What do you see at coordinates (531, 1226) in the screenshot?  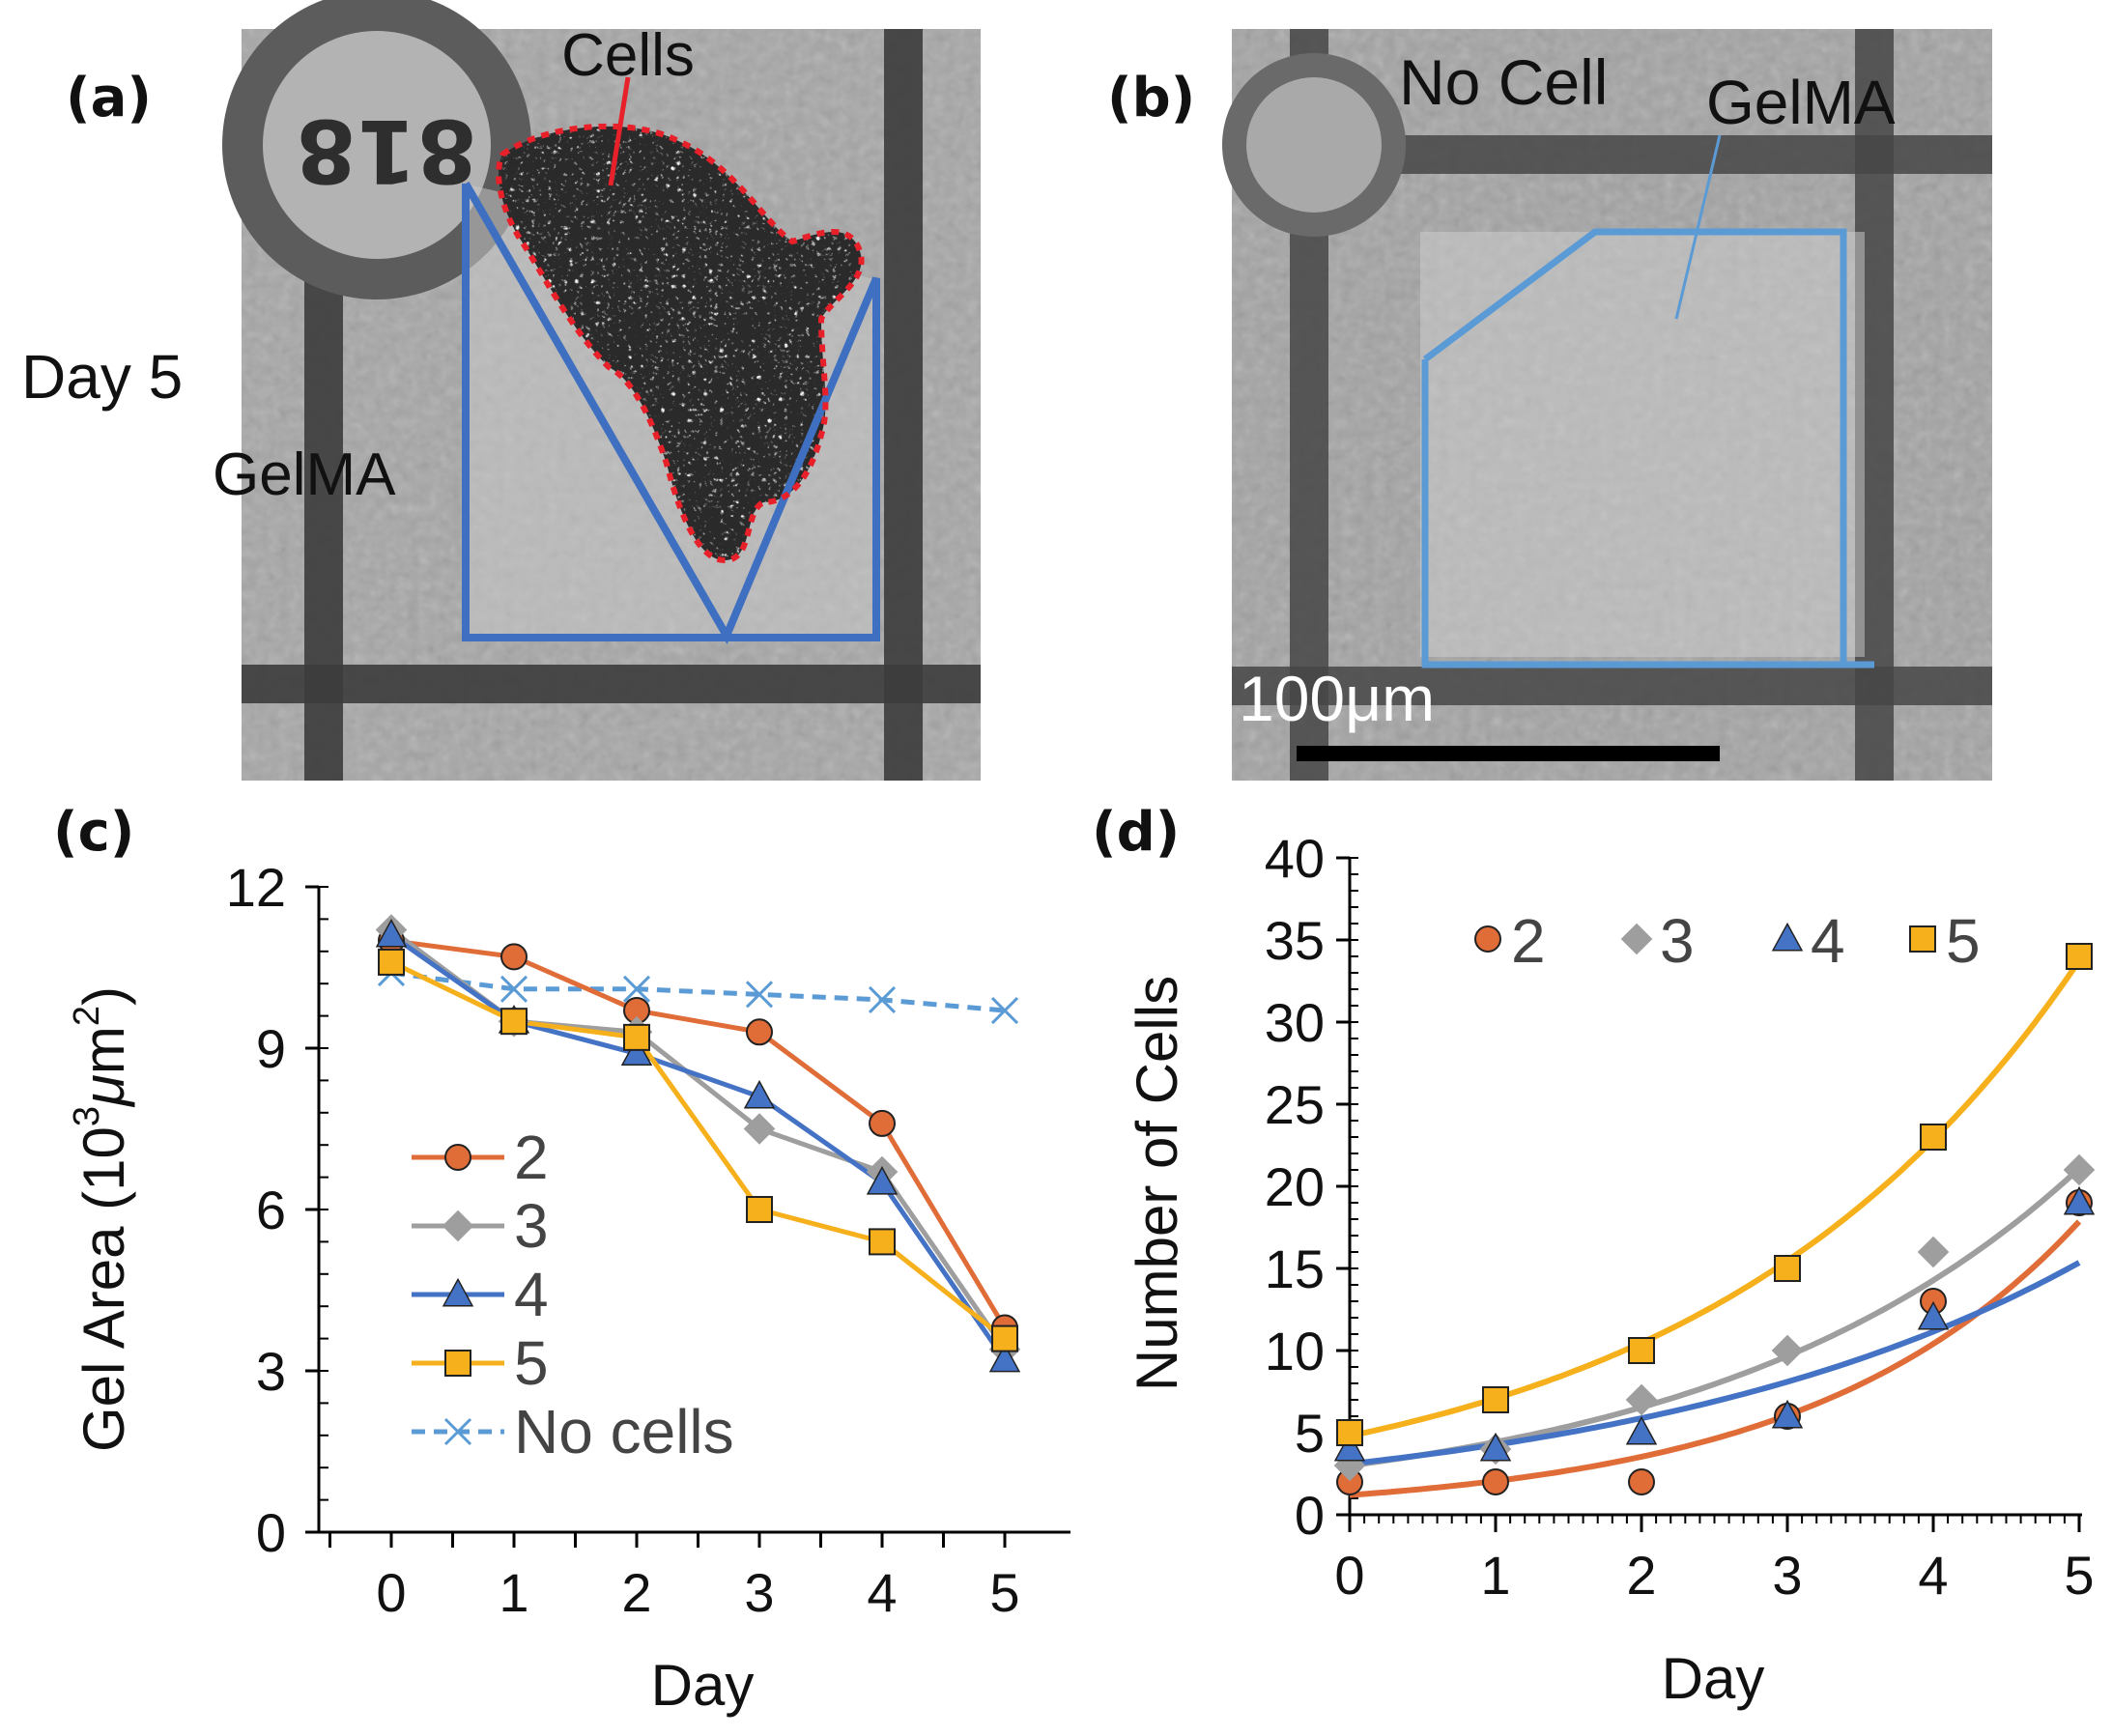 I see `chart-c-legend-label: 3` at bounding box center [531, 1226].